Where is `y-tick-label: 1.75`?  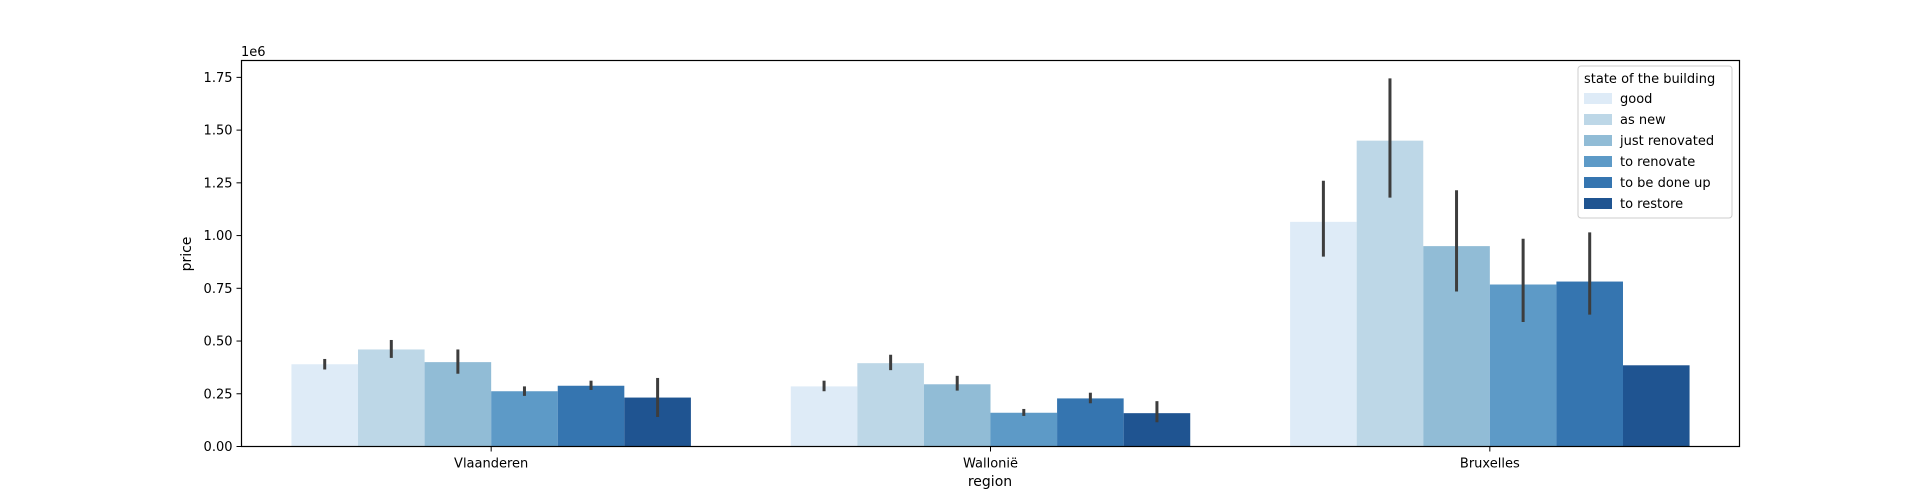 y-tick-label: 1.75 is located at coordinates (218, 78).